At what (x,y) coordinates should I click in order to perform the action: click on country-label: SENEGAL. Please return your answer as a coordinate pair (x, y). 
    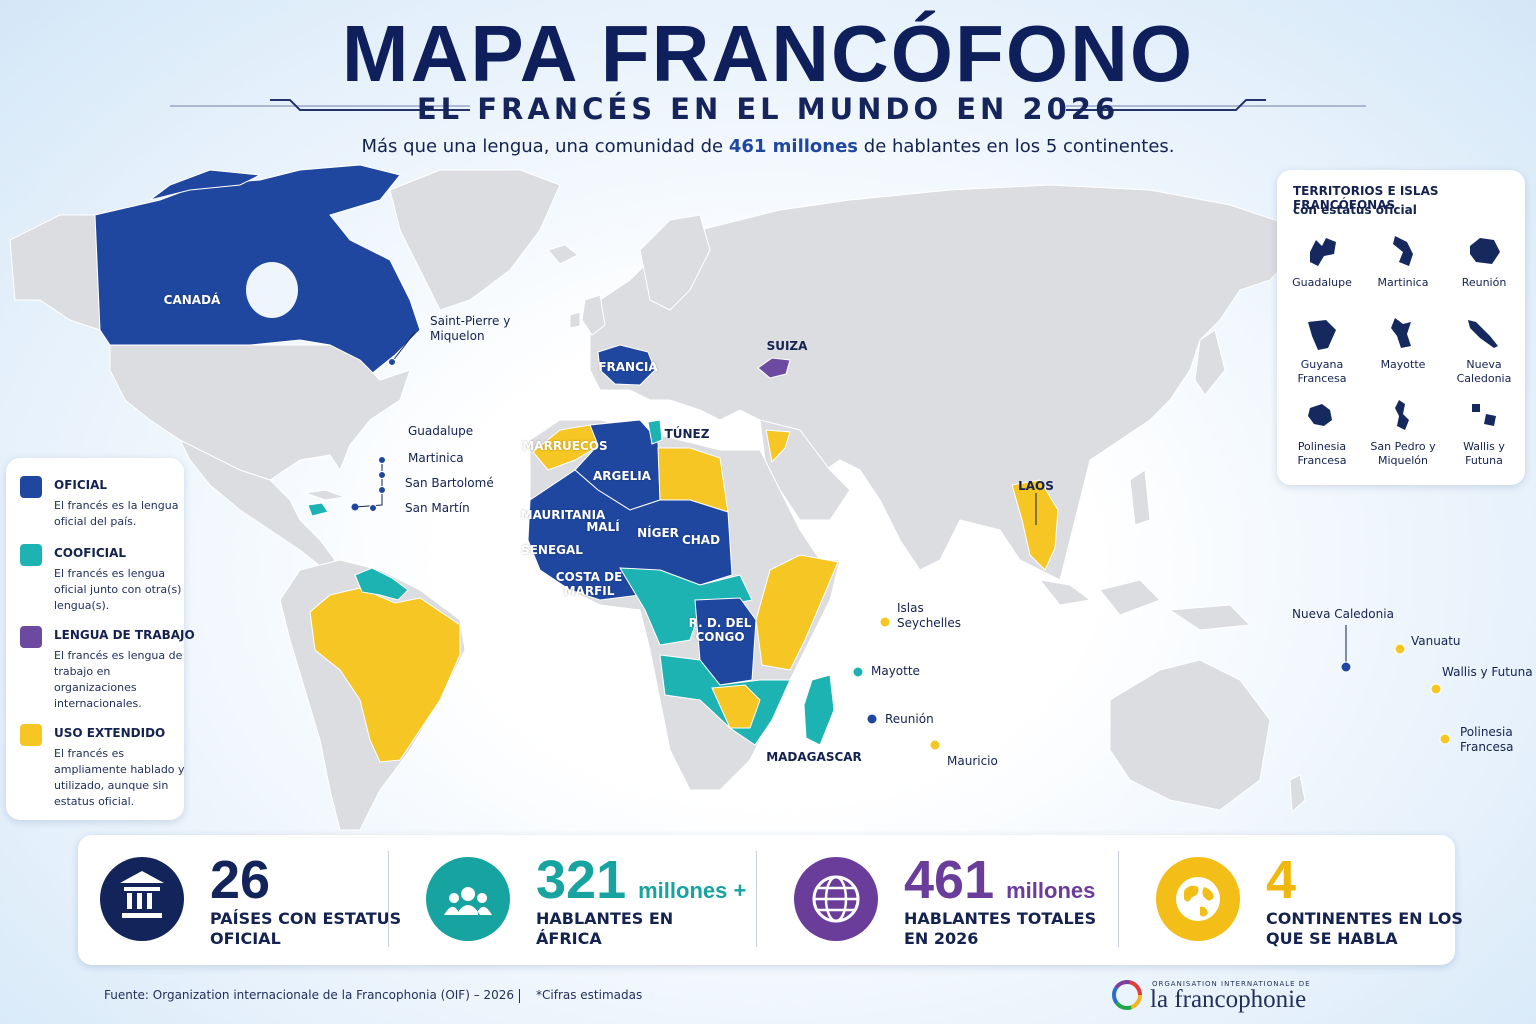
    Looking at the image, I should click on (552, 550).